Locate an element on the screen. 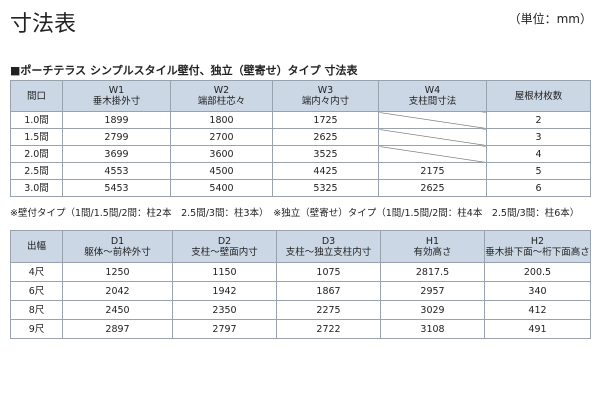  header-text: 屋根材枚数 is located at coordinates (538, 96).